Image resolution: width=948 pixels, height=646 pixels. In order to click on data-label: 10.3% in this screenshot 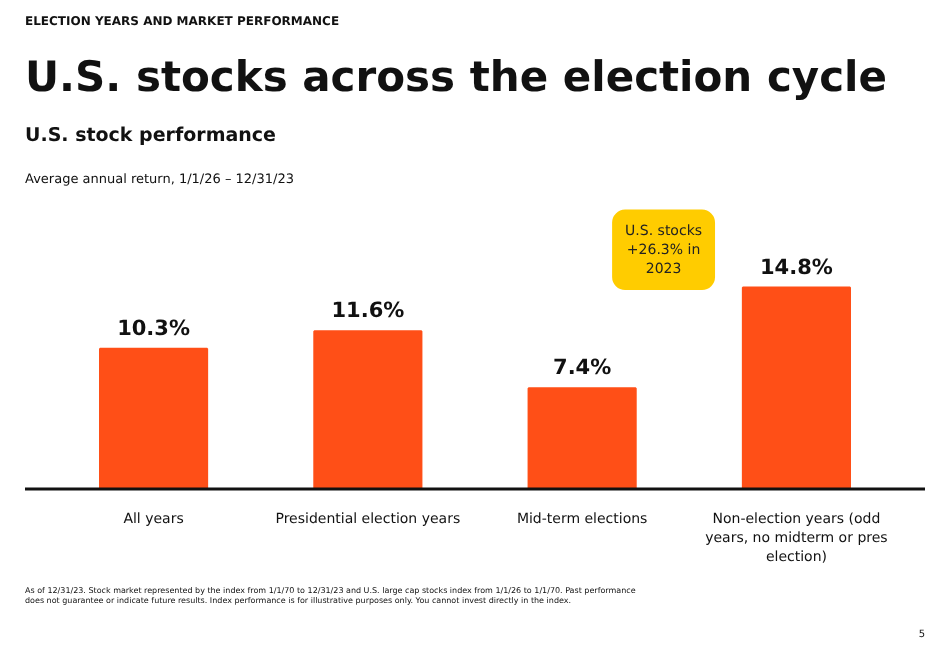, I will do `click(154, 328)`.